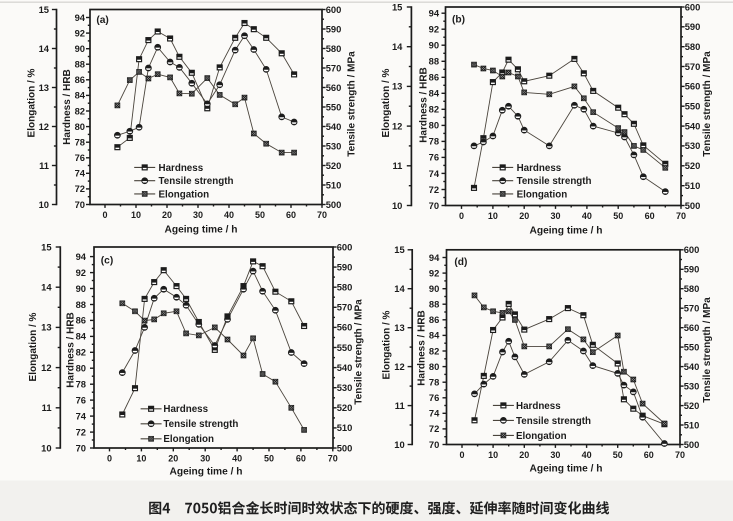 The image size is (733, 521). I want to click on svg-text: 560, so click(334, 87).